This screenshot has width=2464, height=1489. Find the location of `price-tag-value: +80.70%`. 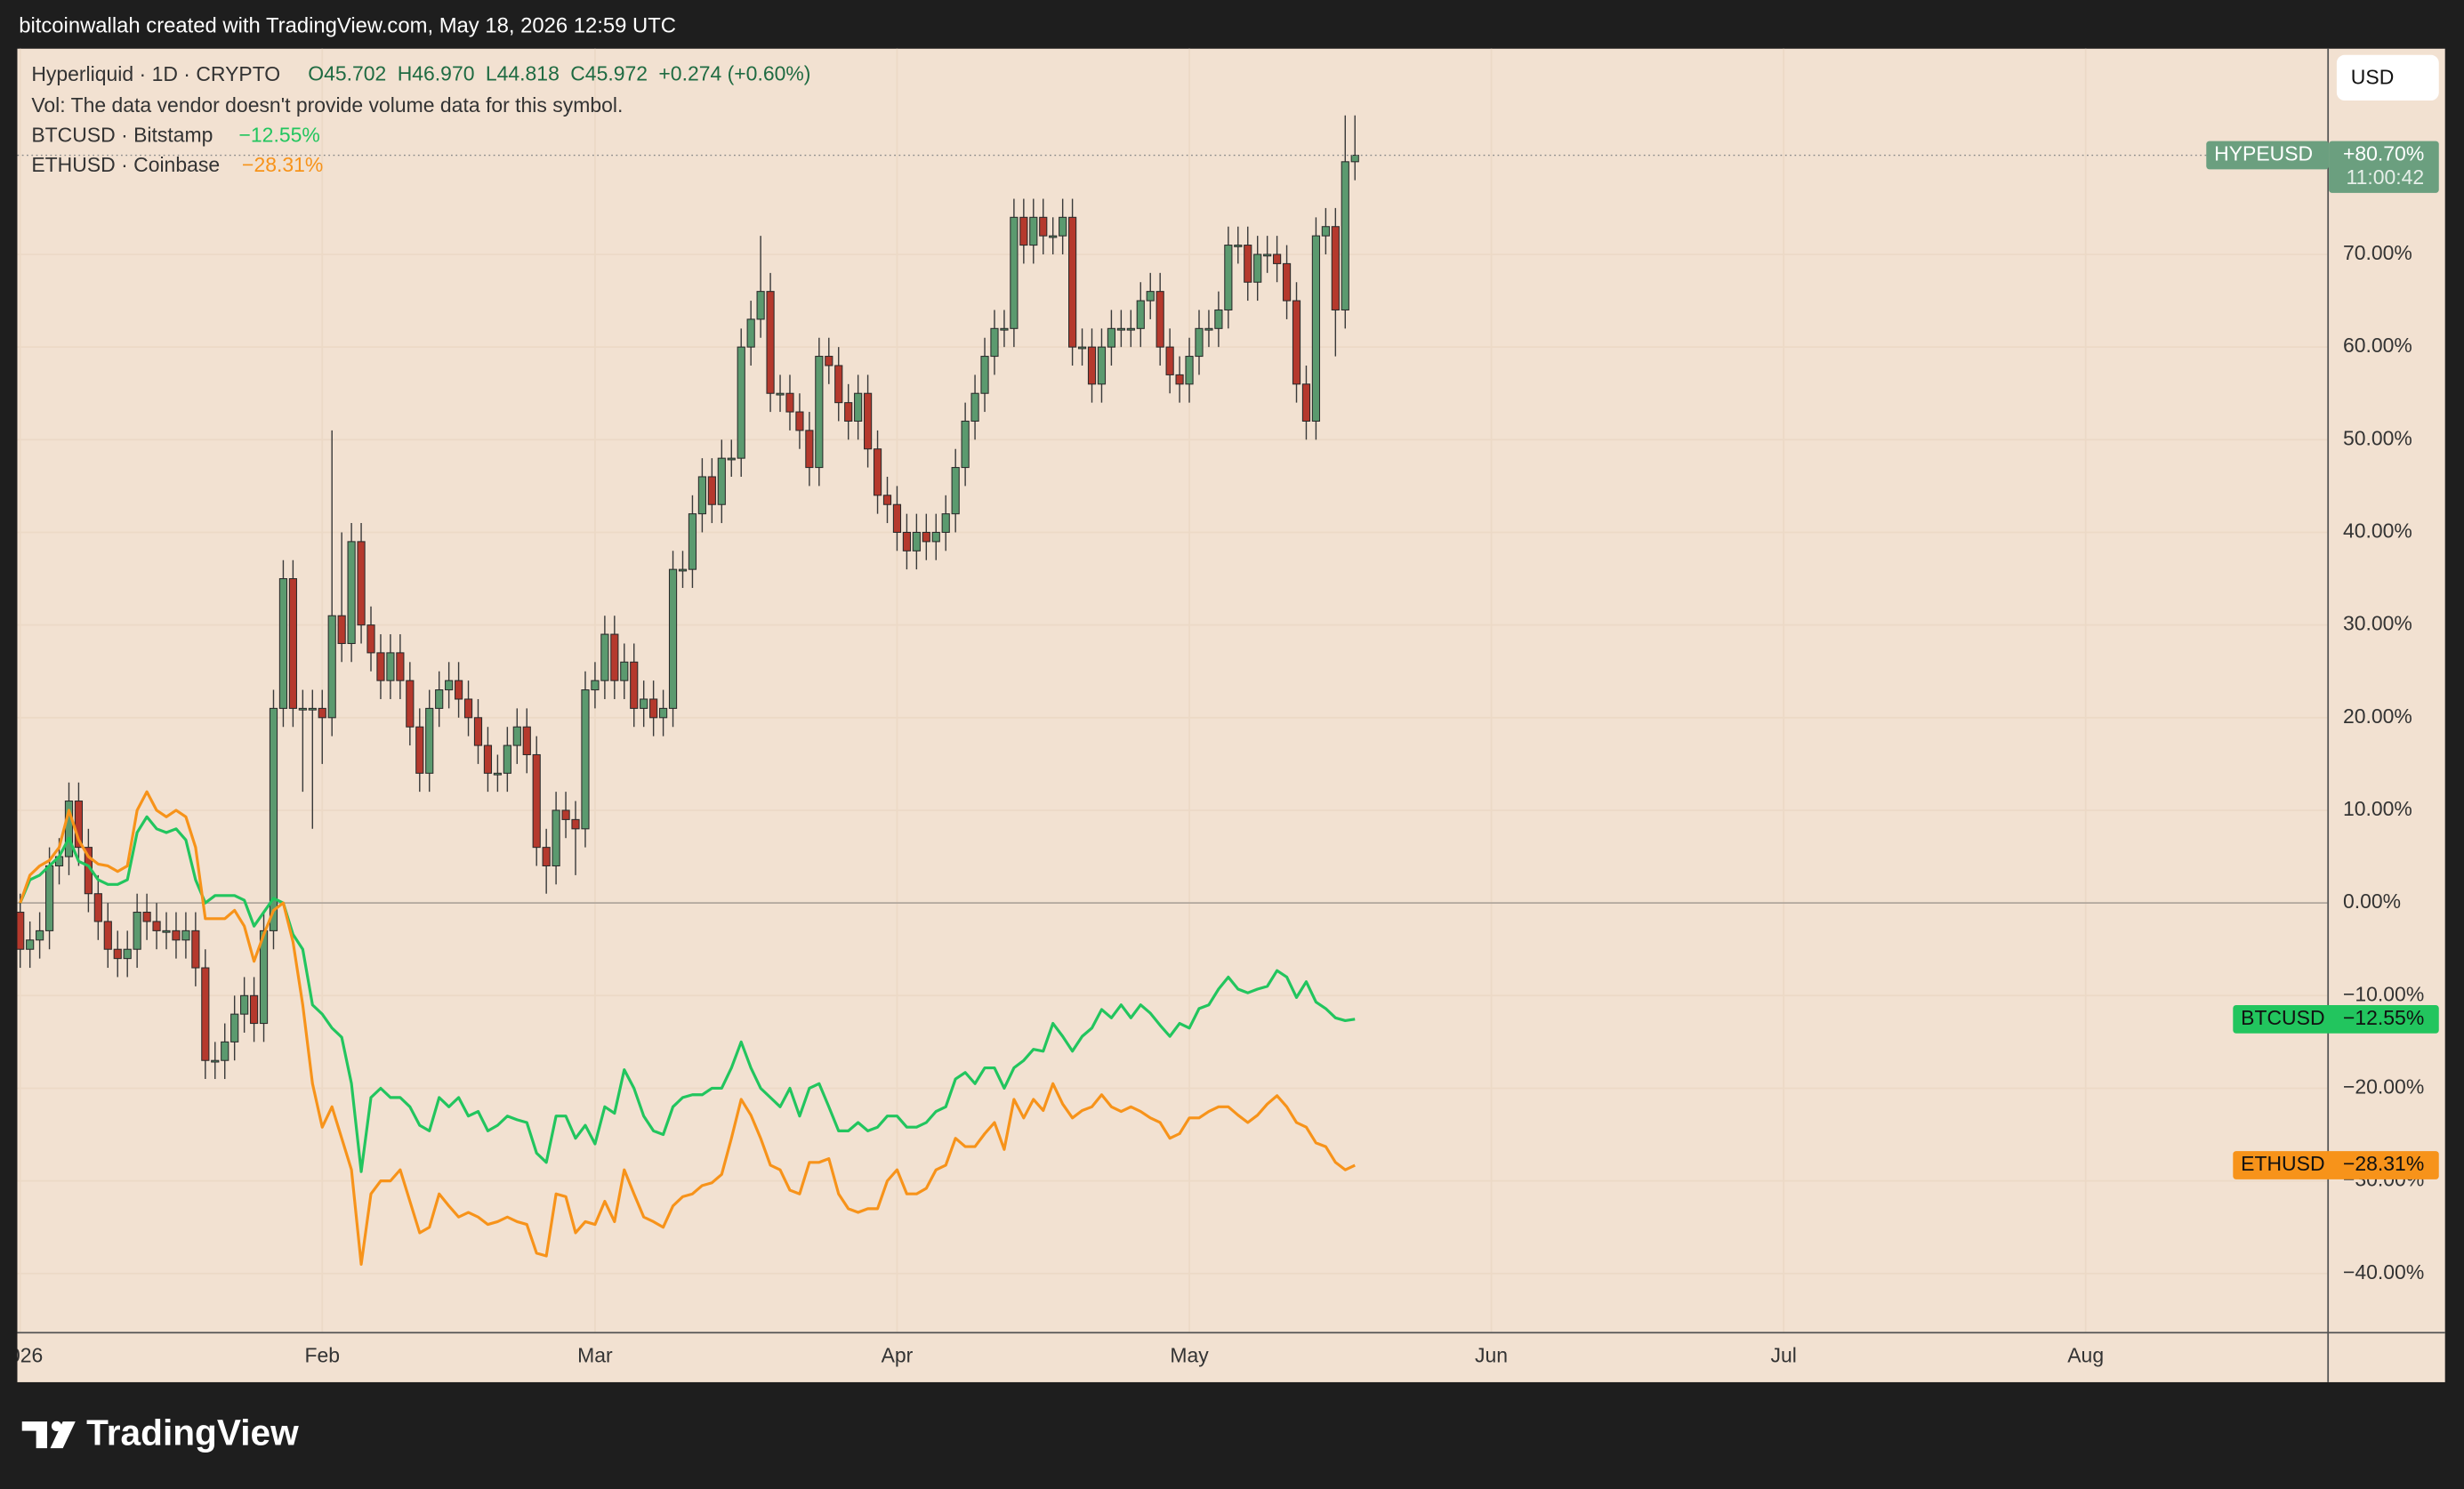

price-tag-value: +80.70% is located at coordinates (2383, 153).